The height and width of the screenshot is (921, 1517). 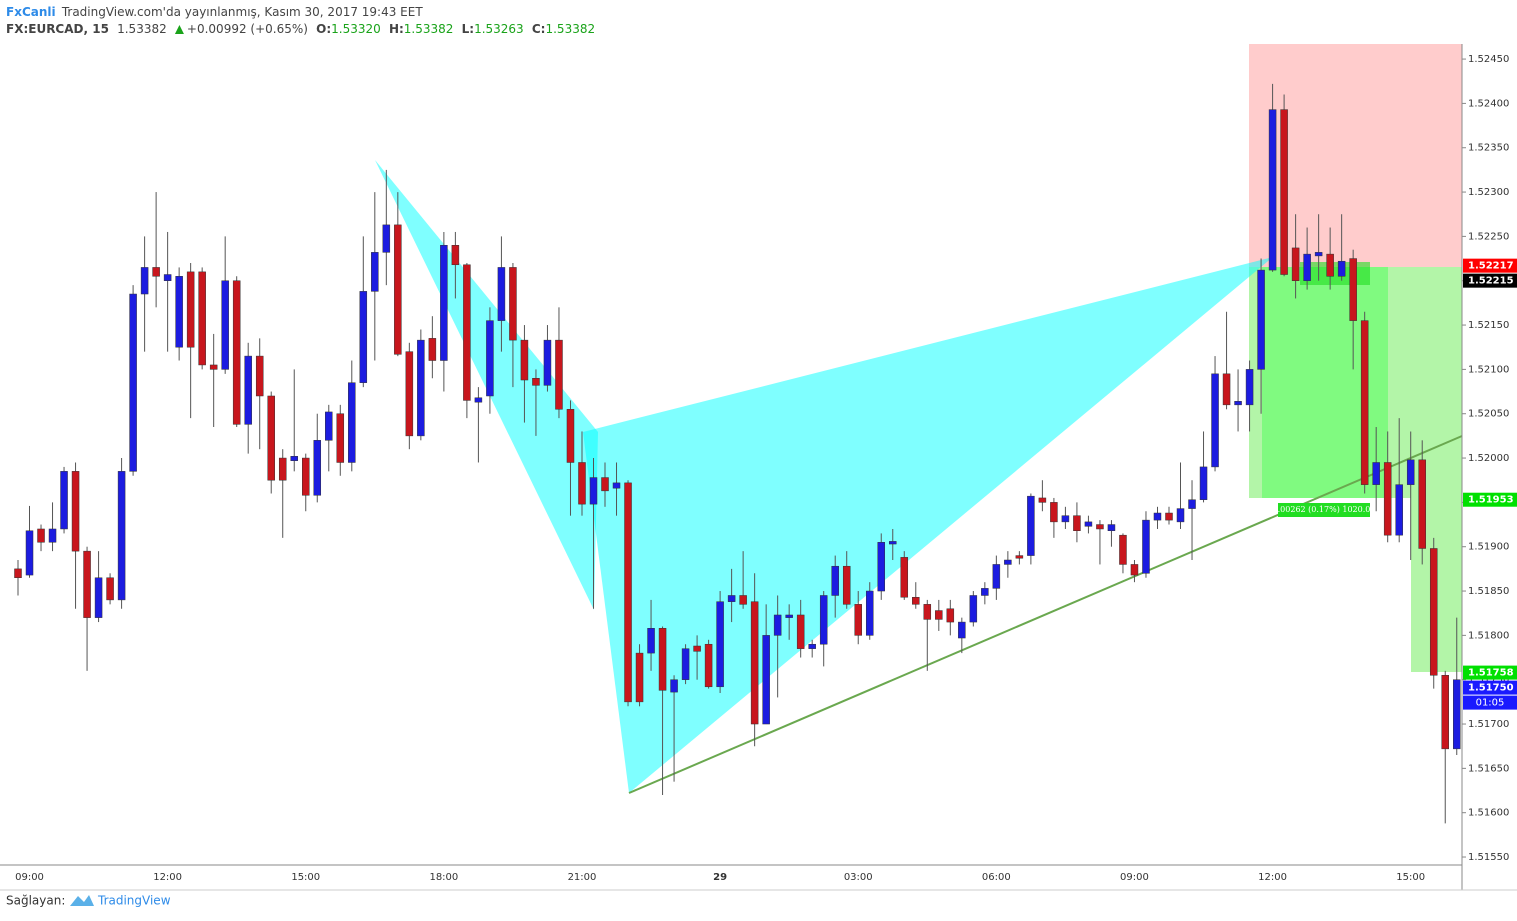 I want to click on ohlc-key: H:, so click(x=396, y=29).